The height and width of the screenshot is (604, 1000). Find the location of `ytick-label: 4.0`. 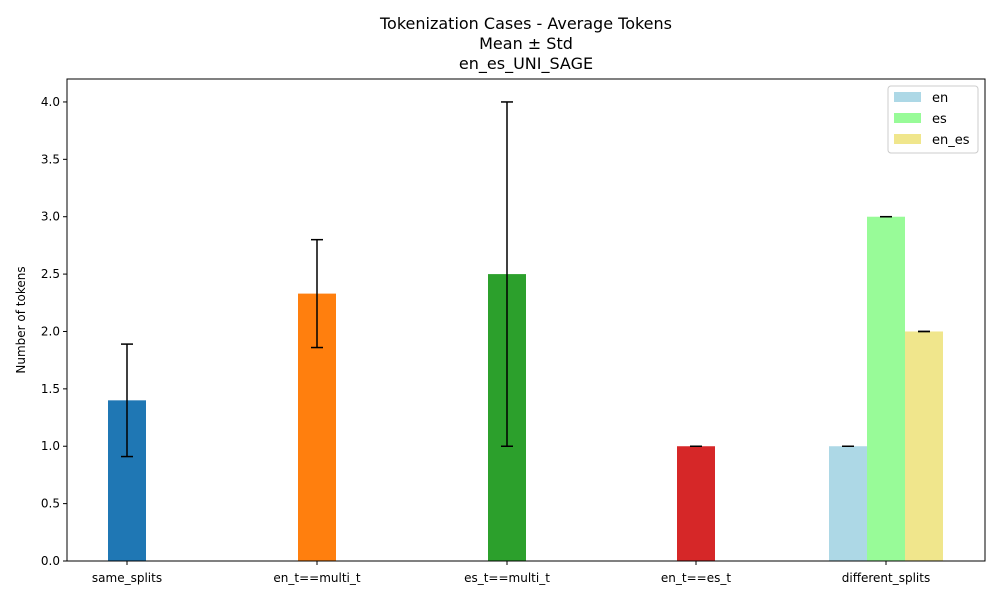

ytick-label: 4.0 is located at coordinates (50, 102).